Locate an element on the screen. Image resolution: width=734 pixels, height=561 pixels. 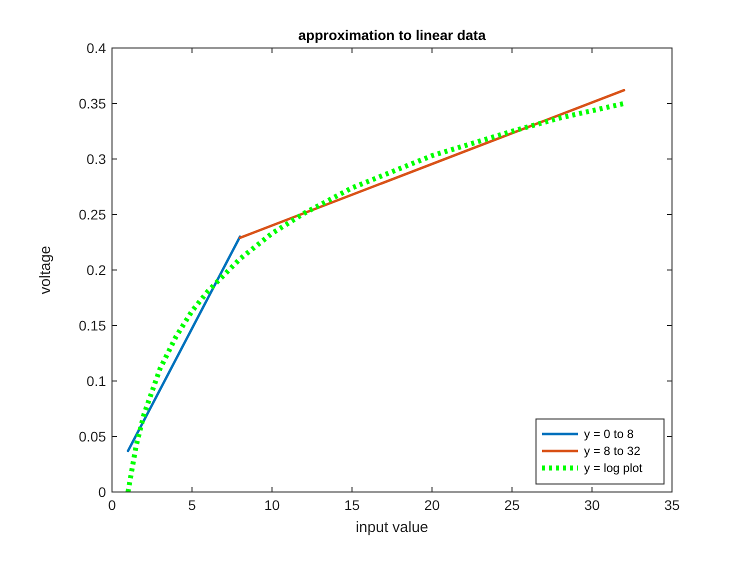
x-tick-label: 20 is located at coordinates (432, 505).